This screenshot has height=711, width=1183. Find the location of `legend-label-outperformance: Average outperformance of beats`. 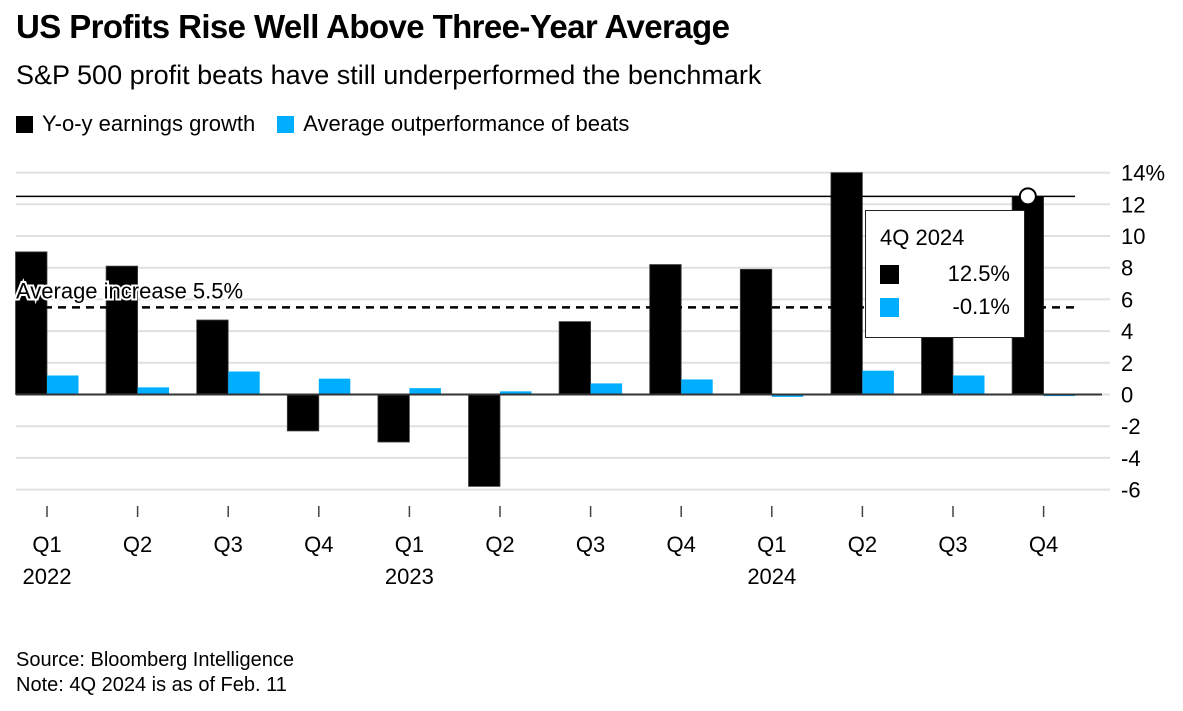

legend-label-outperformance: Average outperformance of beats is located at coordinates (466, 123).